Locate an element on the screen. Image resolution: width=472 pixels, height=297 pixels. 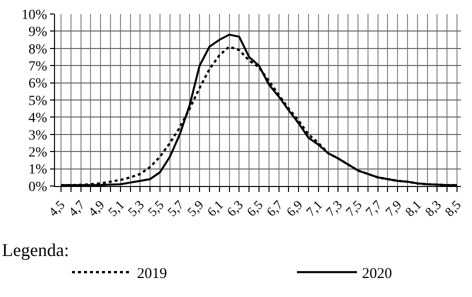
y-tick-label: 10% is located at coordinates (35, 15).